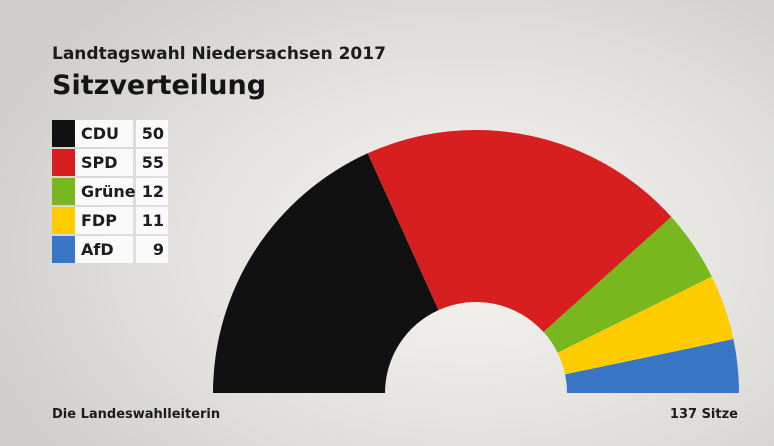 The width and height of the screenshot is (774, 446). I want to click on legend-swatch-cdu, so click(63, 133).